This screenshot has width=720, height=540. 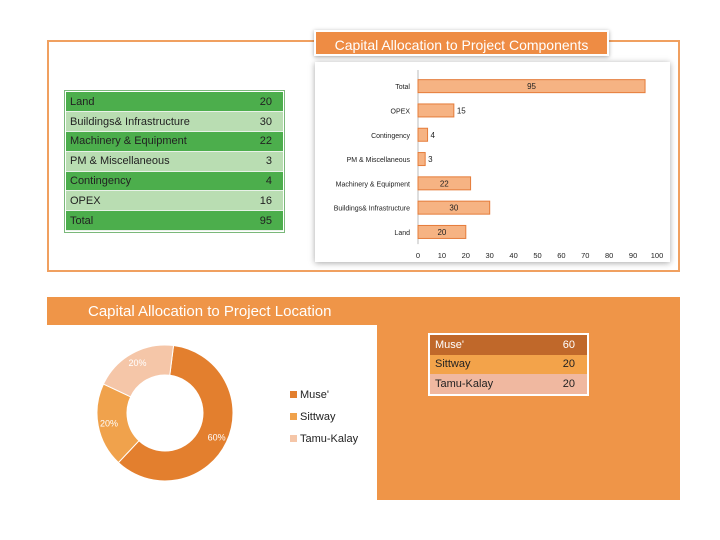 I want to click on location-title: Capital Allocation to Project Location, so click(x=210, y=311).